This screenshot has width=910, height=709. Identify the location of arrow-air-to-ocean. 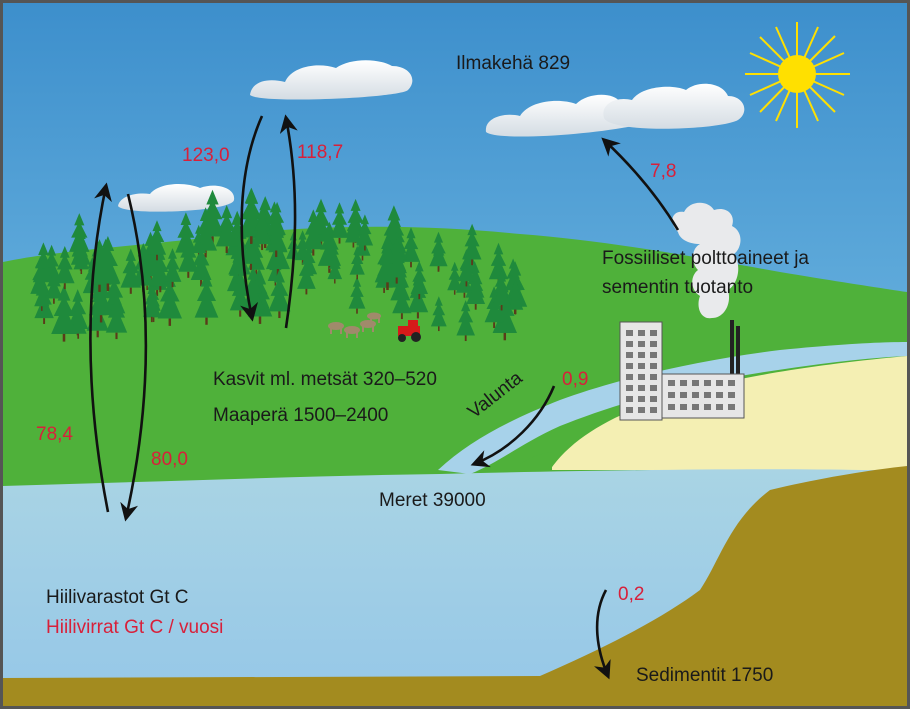
(134, 357).